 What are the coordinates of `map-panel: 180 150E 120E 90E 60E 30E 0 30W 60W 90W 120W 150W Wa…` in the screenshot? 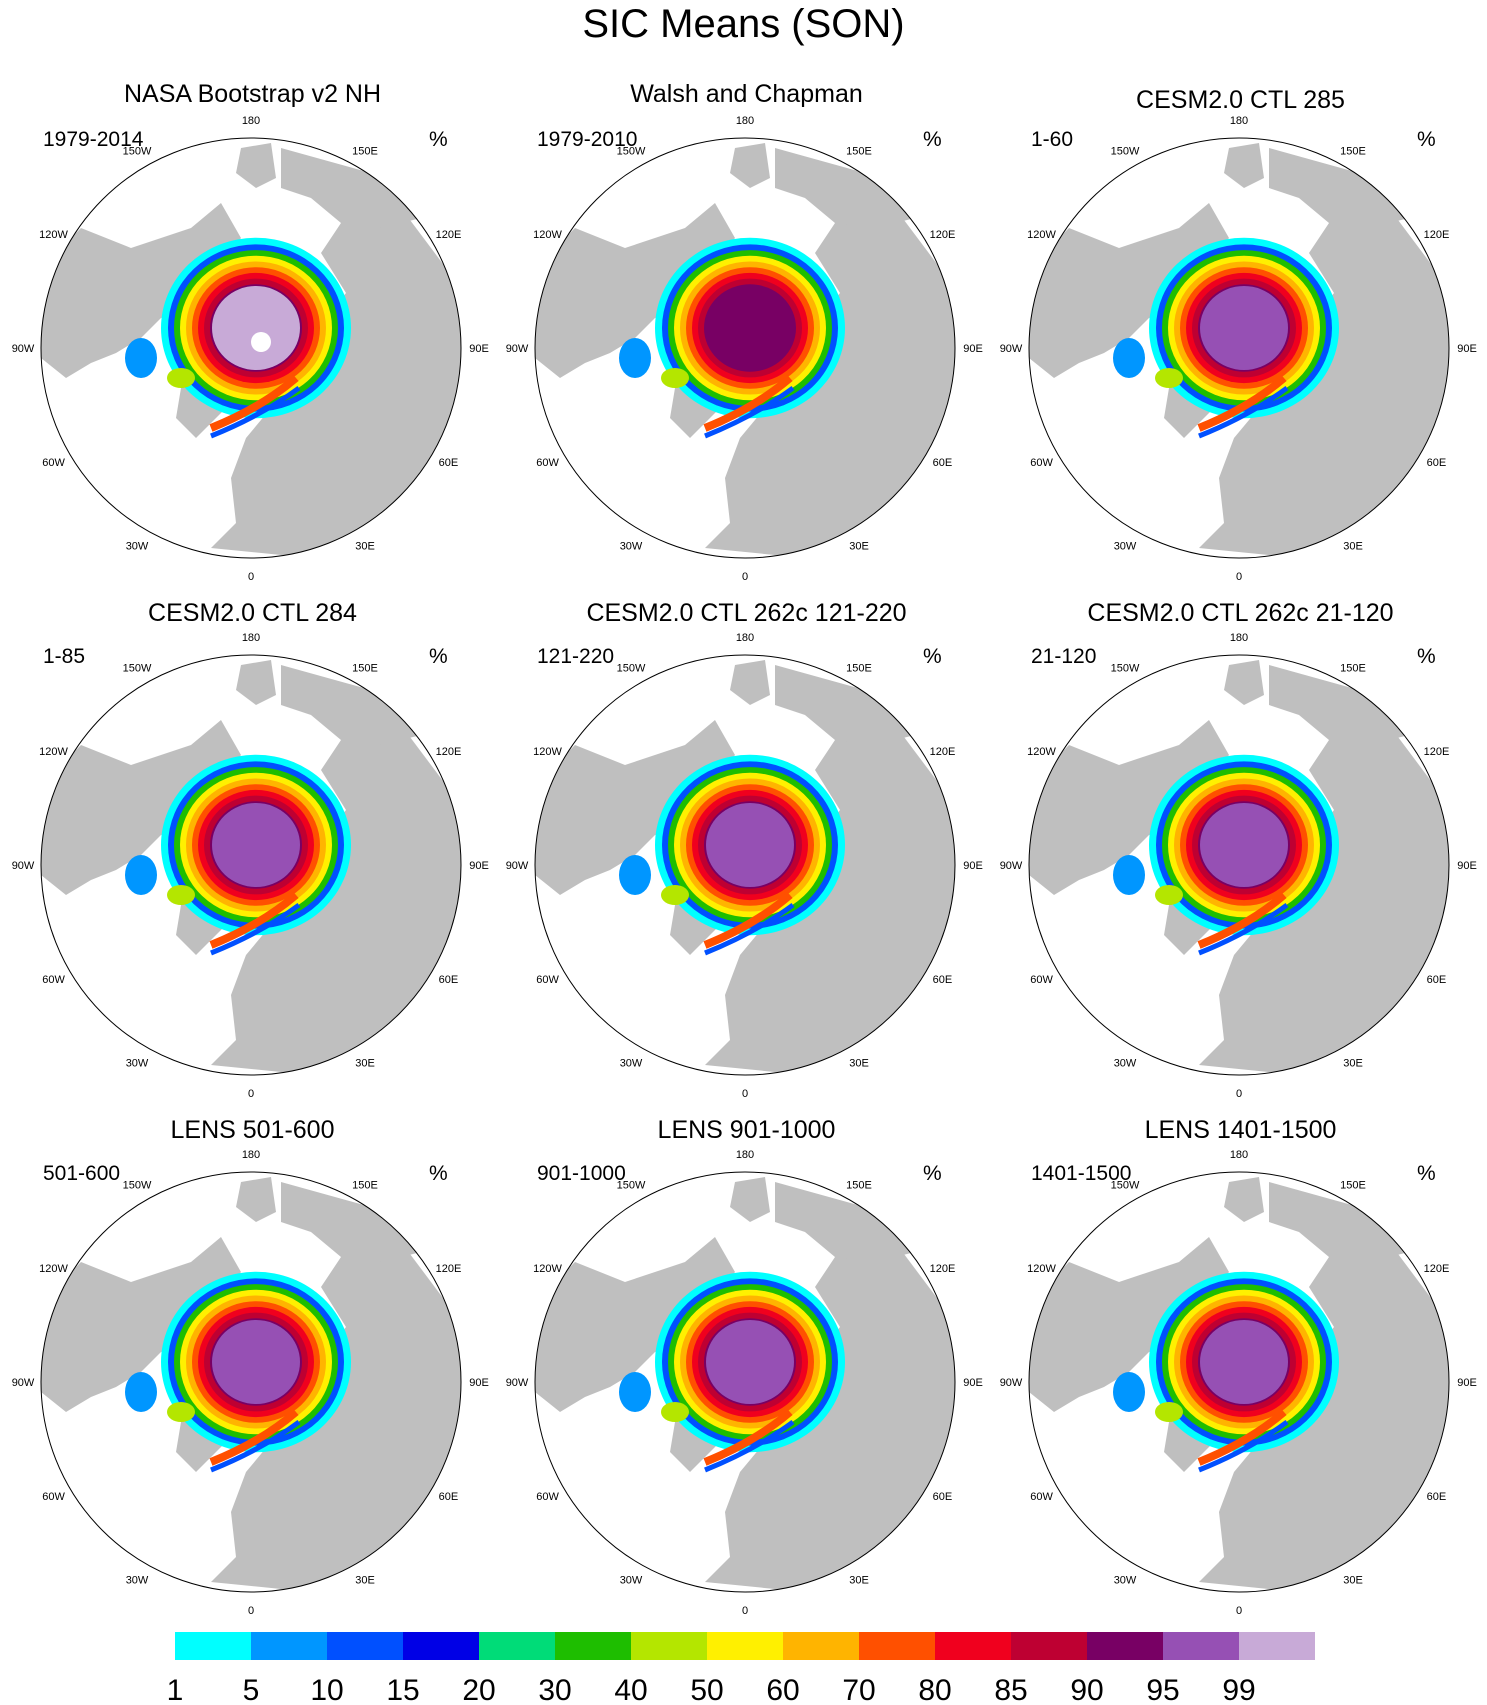 It's located at (746, 325).